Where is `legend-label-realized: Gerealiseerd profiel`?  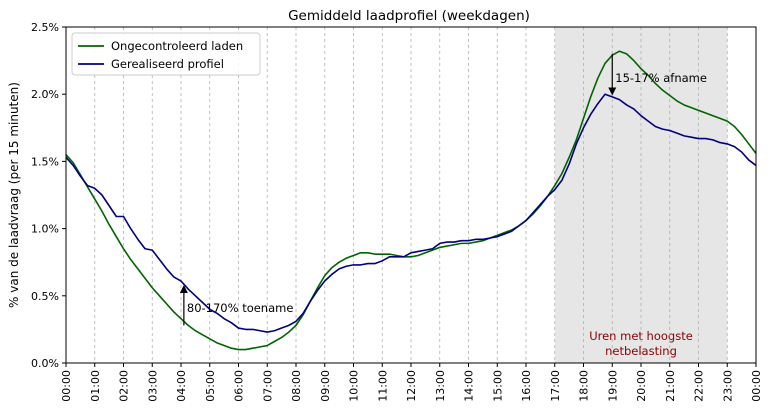
legend-label-realized: Gerealiseerd profiel is located at coordinates (167, 64).